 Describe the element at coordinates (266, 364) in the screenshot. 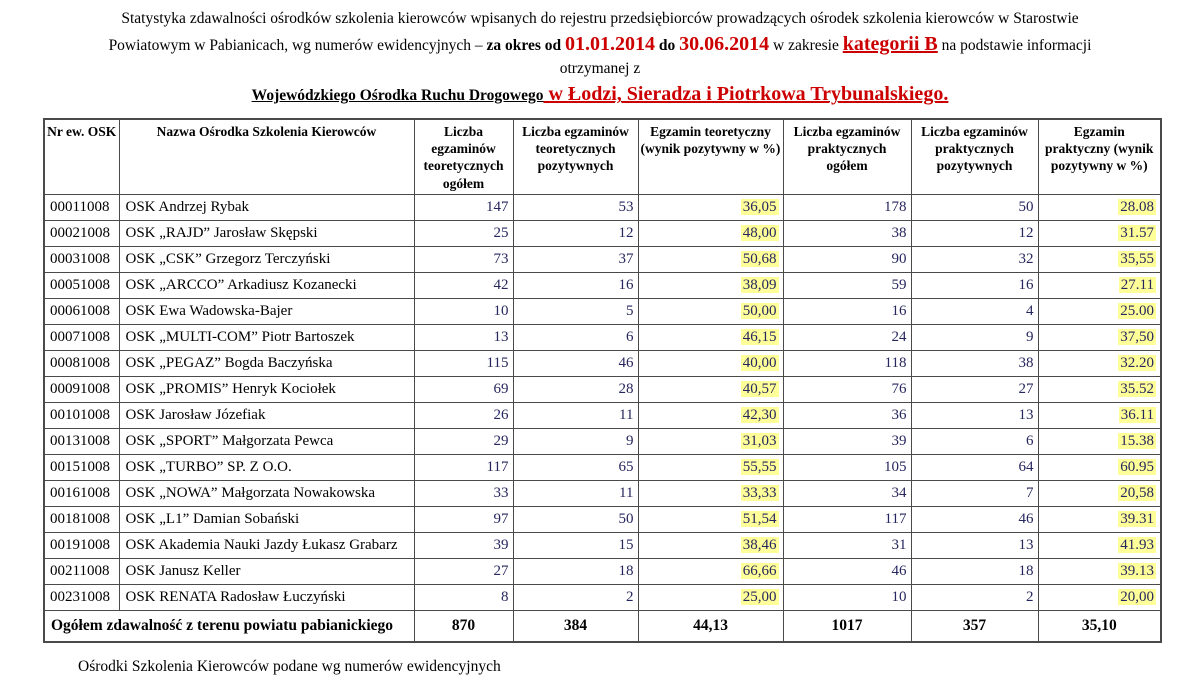

I see `cell-osk-name: OSK „PEGAZ” Bogda Baczyńska` at that location.